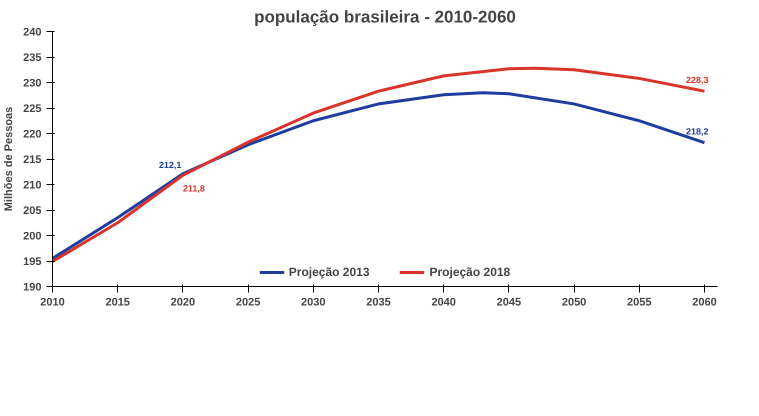  Describe the element at coordinates (697, 80) in the screenshot. I see `data-label: 228,3` at that location.